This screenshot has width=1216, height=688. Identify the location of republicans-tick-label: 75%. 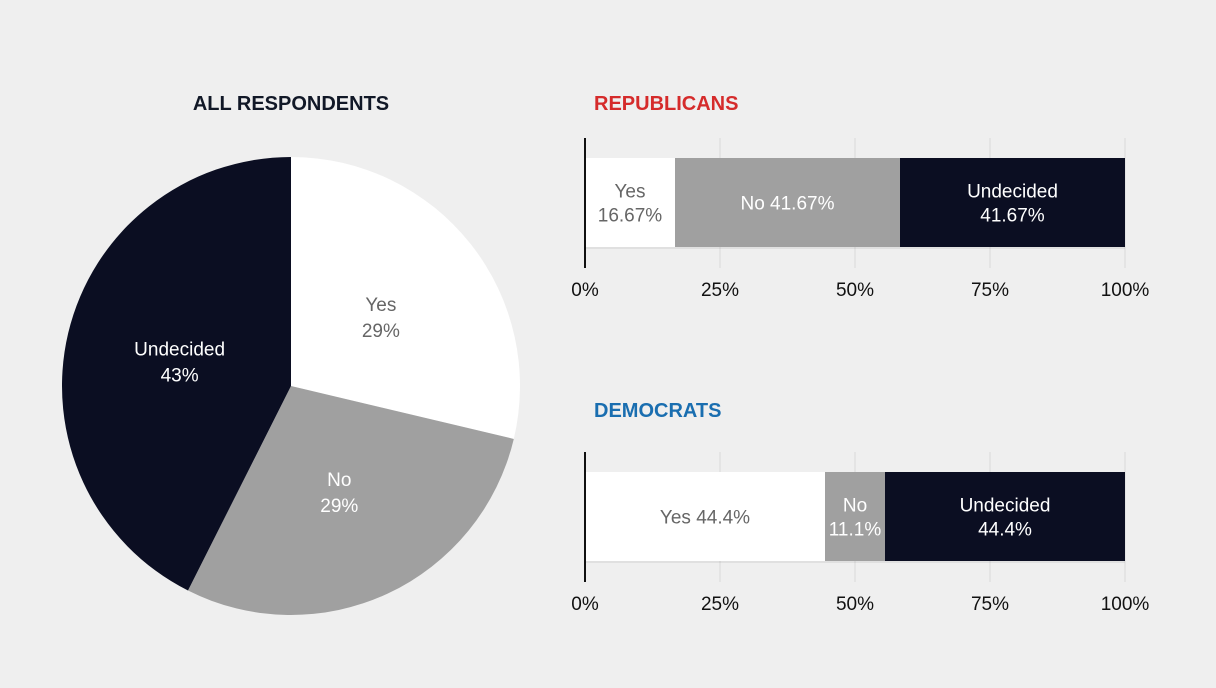
(990, 290).